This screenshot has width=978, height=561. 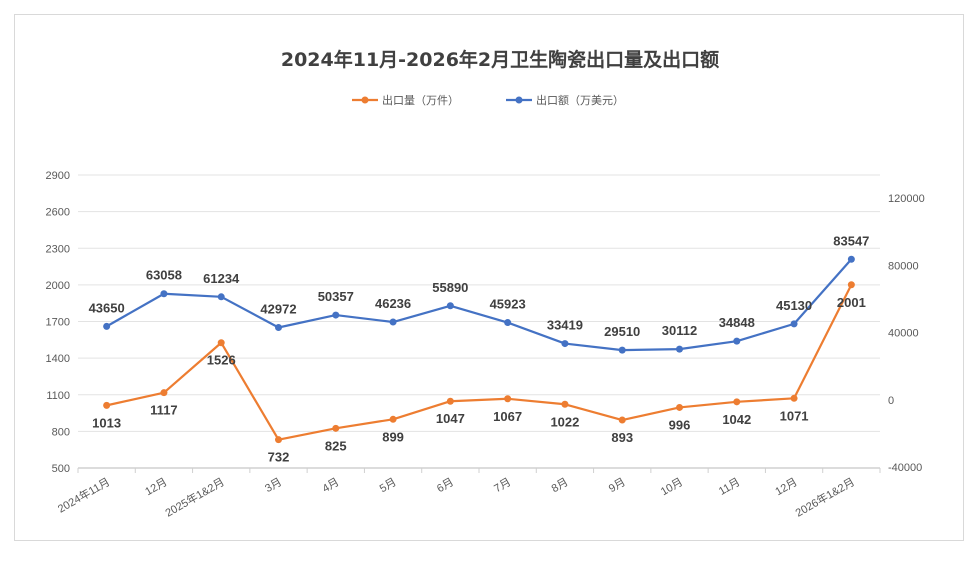 I want to click on legend-label: 出口量（万件）, so click(x=420, y=100).